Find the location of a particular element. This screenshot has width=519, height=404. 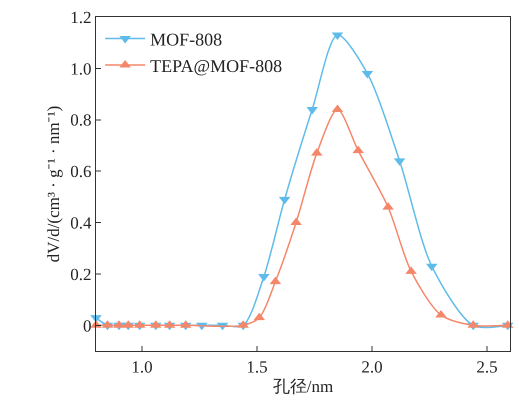

legend-label: MOF-808 is located at coordinates (186, 40).